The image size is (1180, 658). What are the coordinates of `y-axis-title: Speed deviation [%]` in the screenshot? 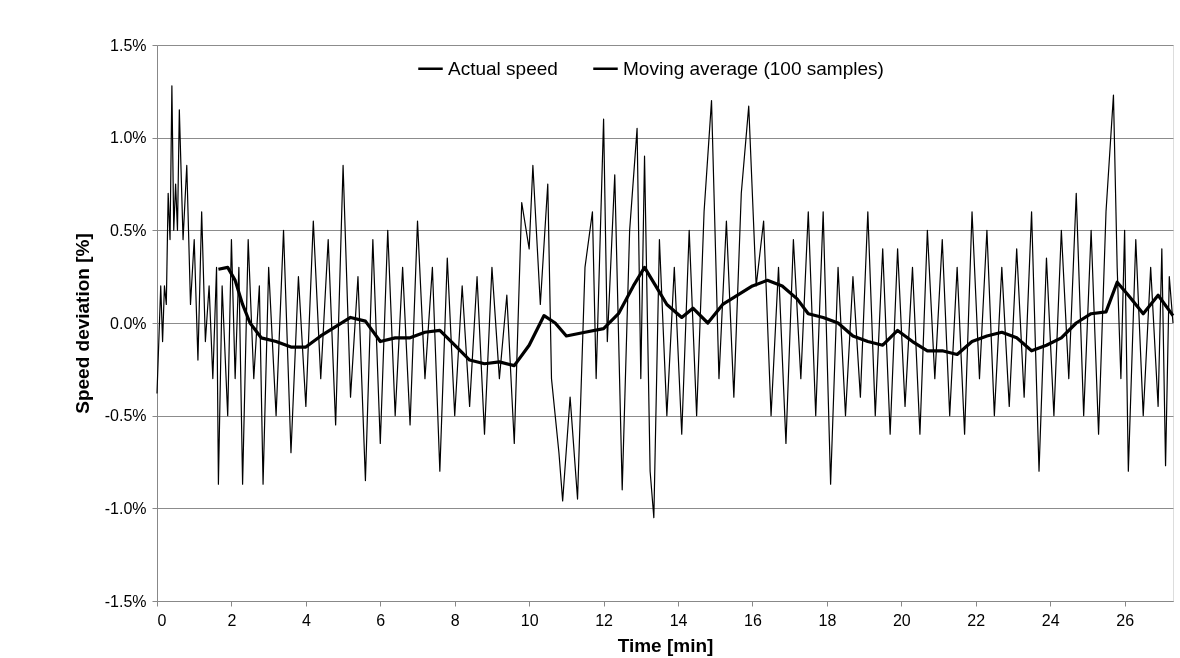 It's located at (82, 323).